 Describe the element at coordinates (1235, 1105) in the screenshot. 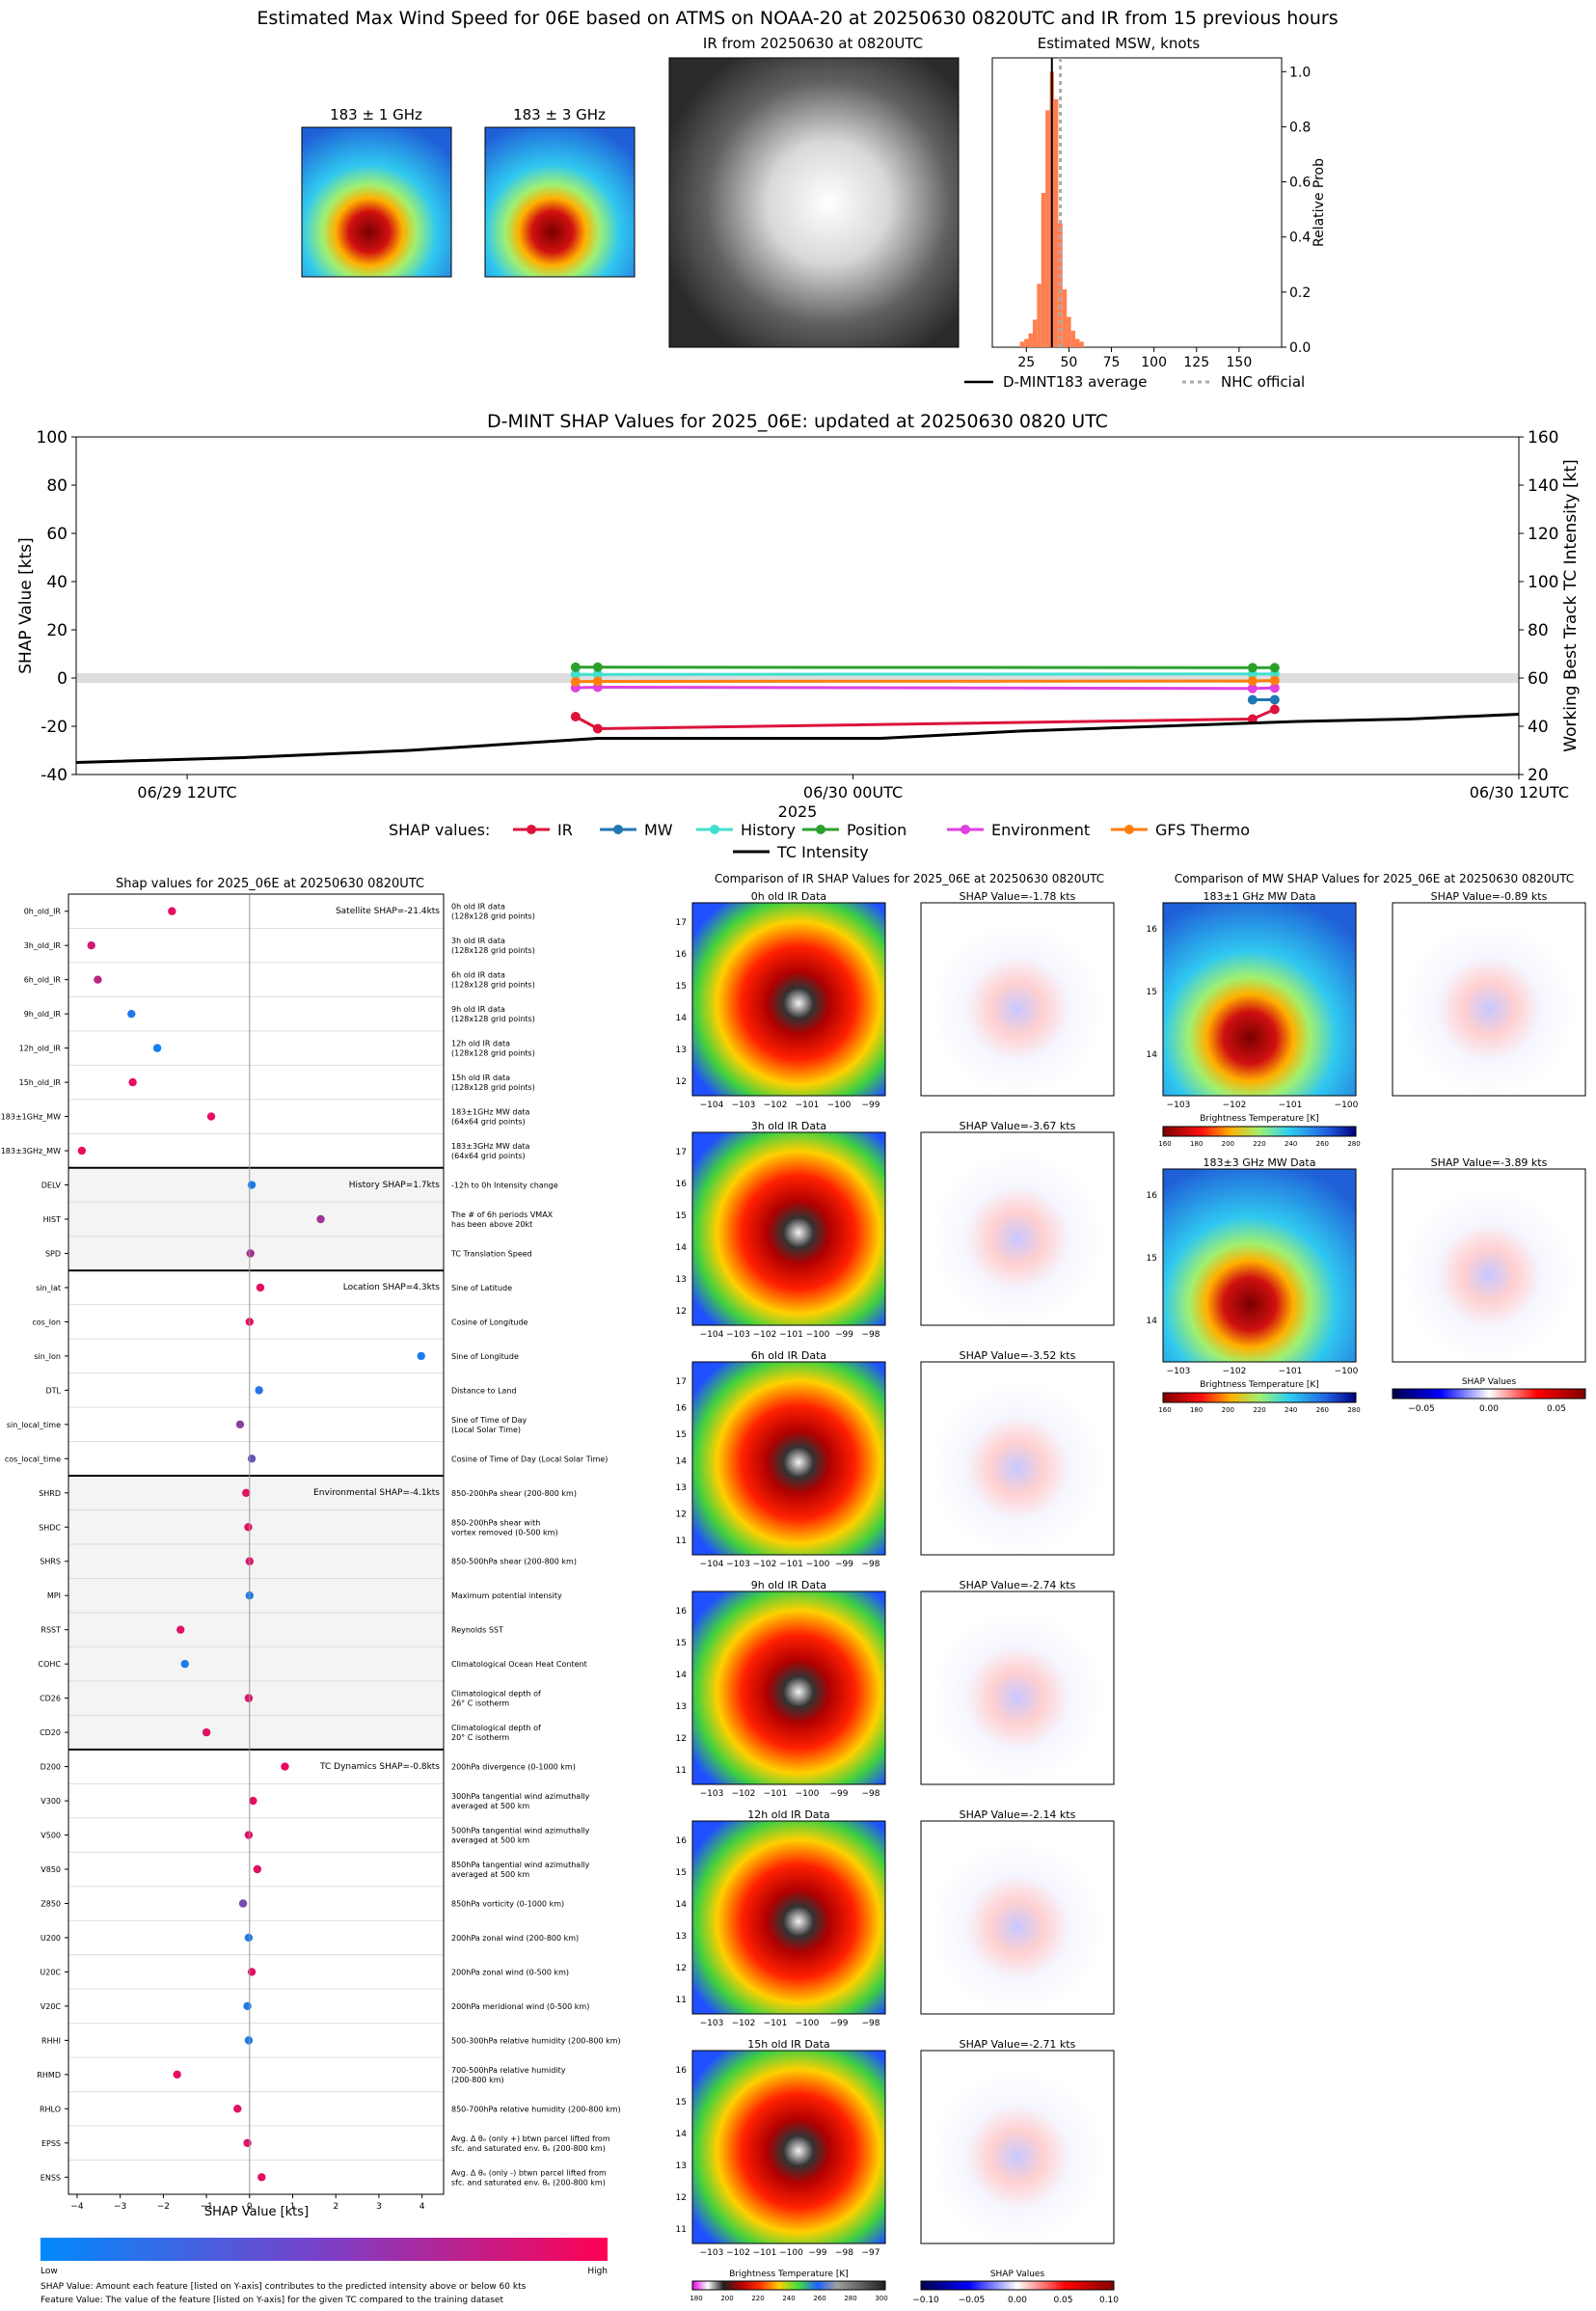

I see `mw-xtick-label: −102` at that location.